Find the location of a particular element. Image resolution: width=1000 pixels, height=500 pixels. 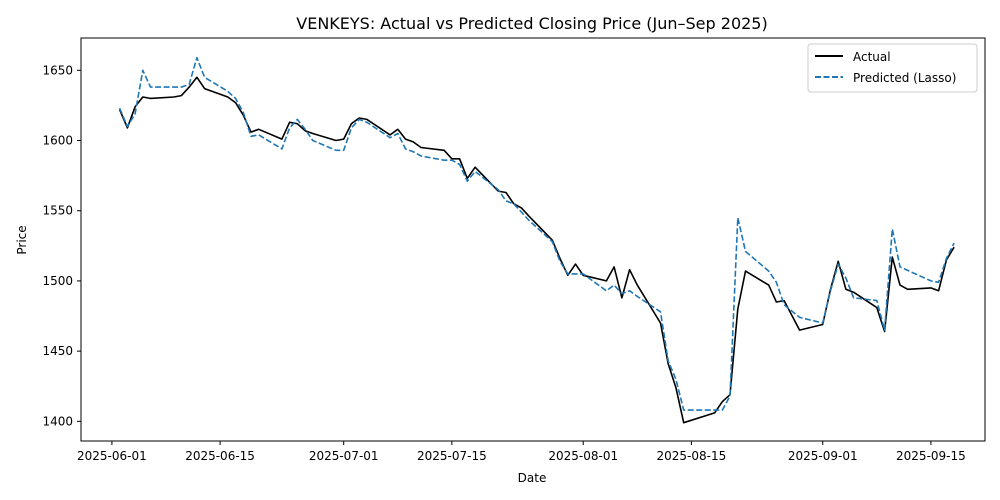

x-tick-label: 2025-09-01 is located at coordinates (823, 456).